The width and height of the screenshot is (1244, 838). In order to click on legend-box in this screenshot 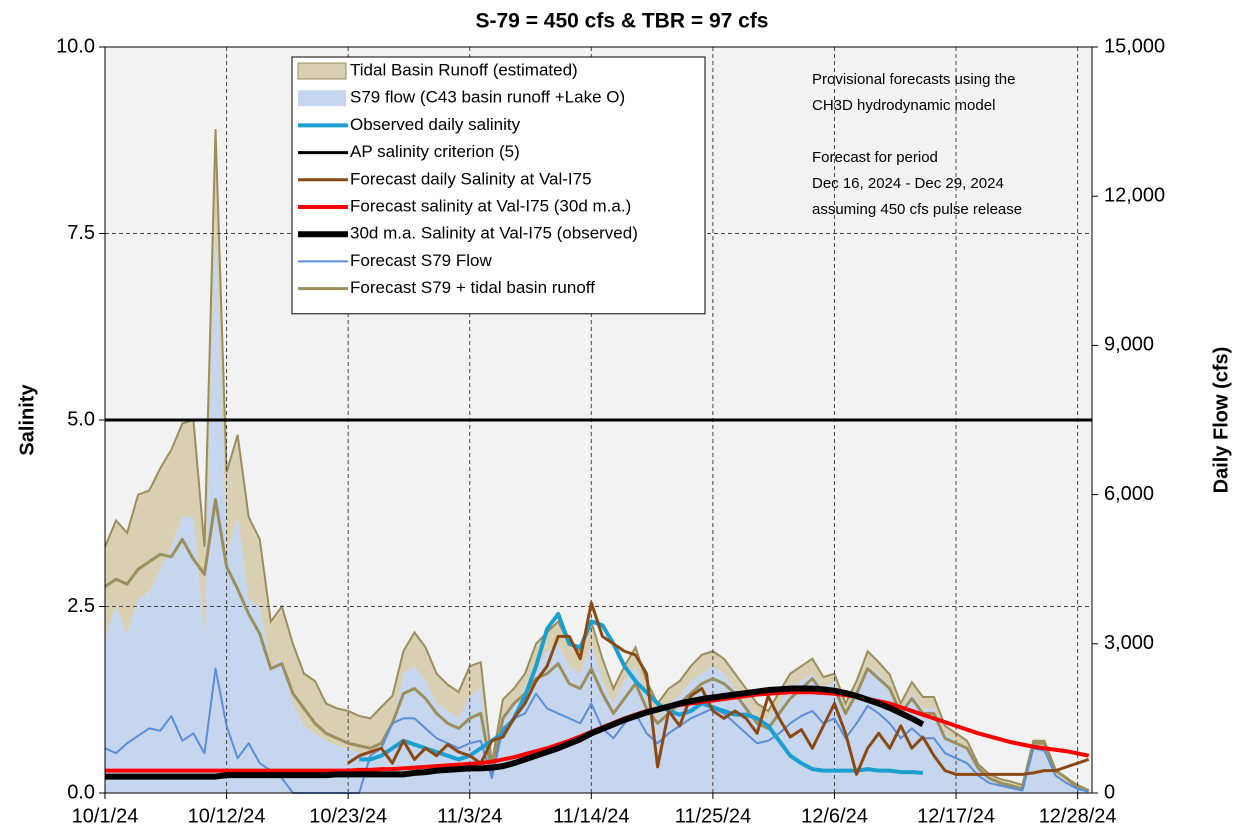, I will do `click(498, 185)`.